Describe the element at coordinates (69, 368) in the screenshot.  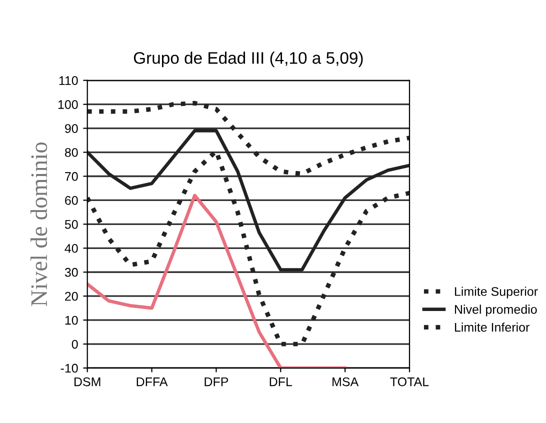
I see `y-tick-label: -10` at that location.